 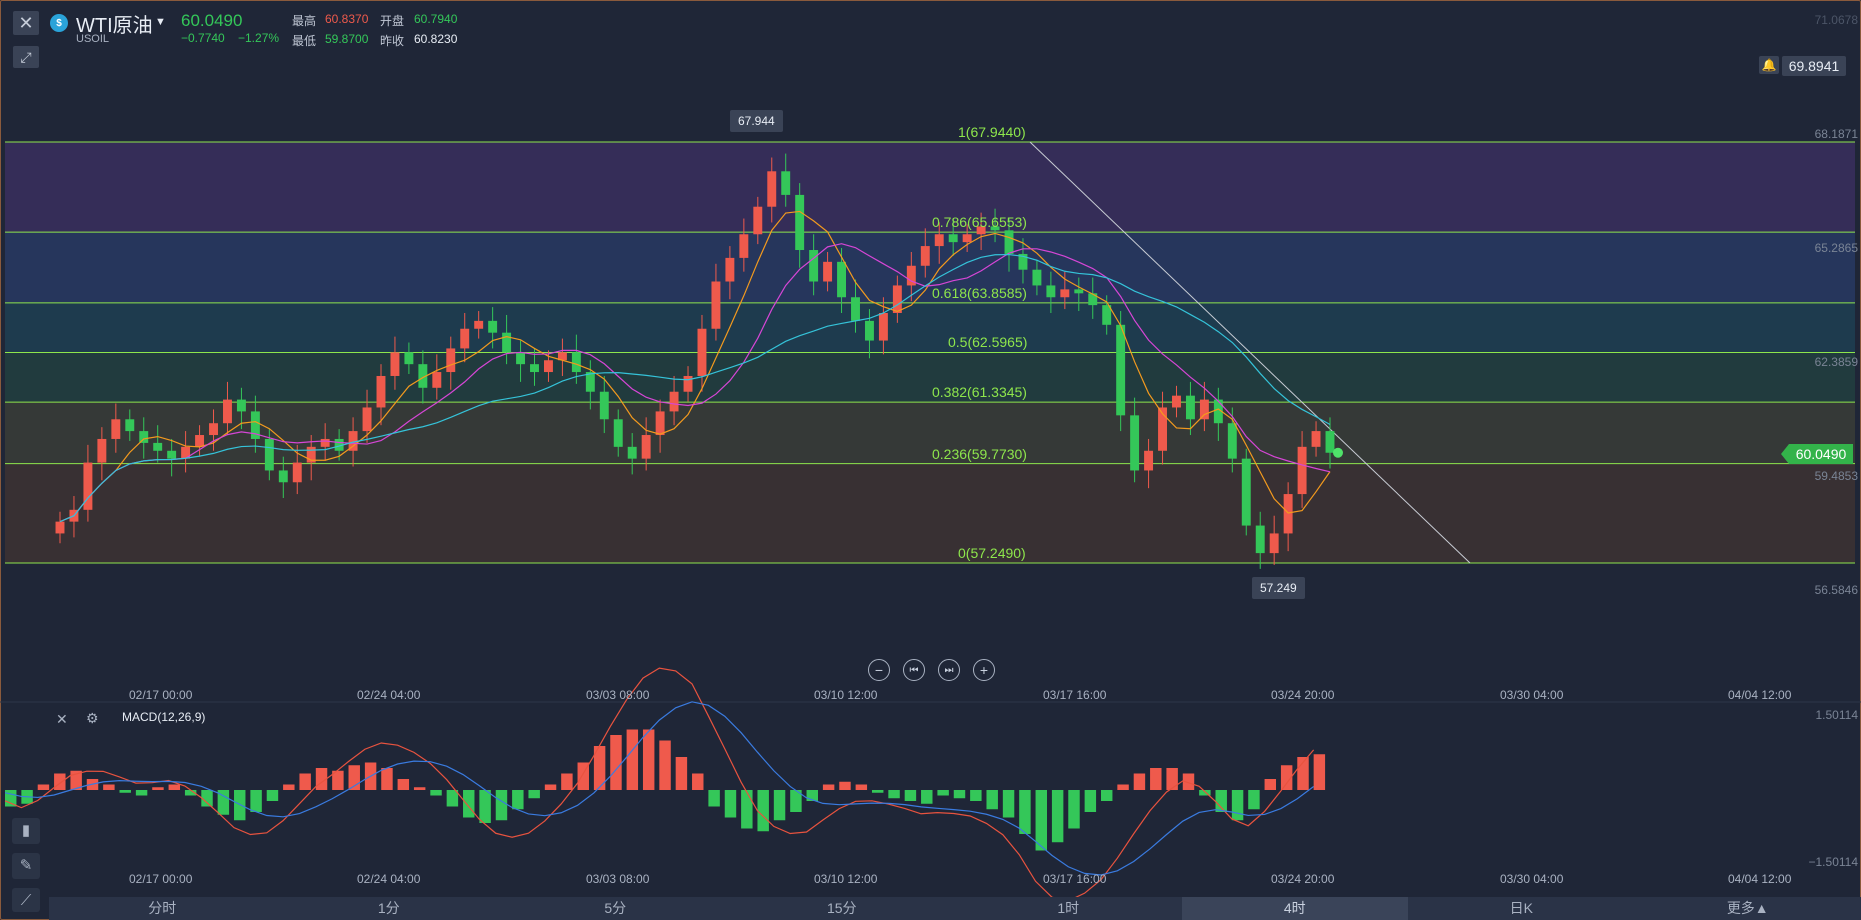 What do you see at coordinates (26, 831) in the screenshot?
I see `indicator-tool-button: ▮` at bounding box center [26, 831].